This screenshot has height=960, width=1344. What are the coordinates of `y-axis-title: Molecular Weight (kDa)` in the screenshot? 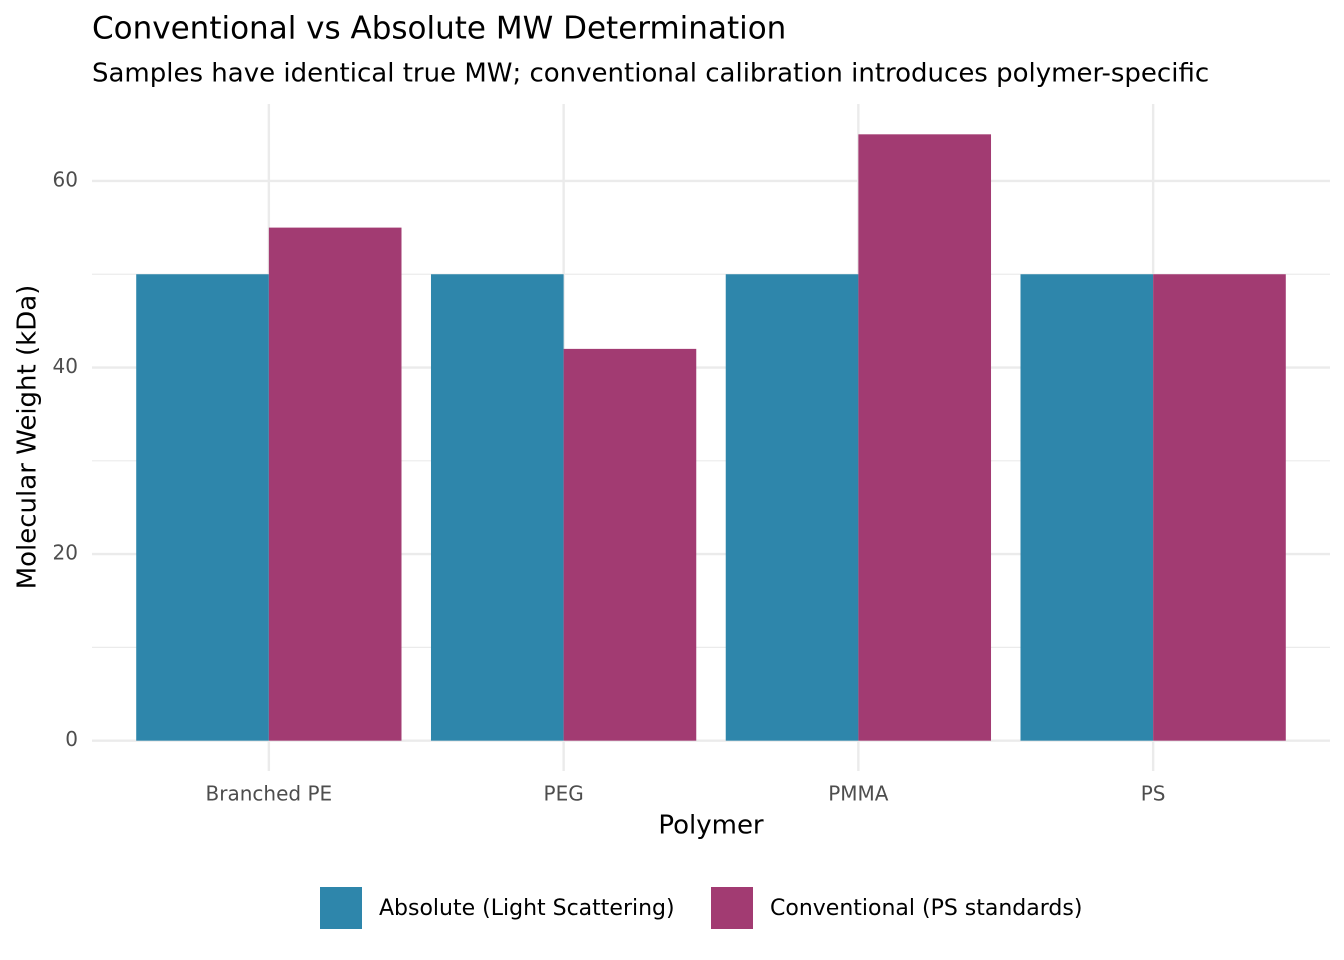 It's located at (28, 437).